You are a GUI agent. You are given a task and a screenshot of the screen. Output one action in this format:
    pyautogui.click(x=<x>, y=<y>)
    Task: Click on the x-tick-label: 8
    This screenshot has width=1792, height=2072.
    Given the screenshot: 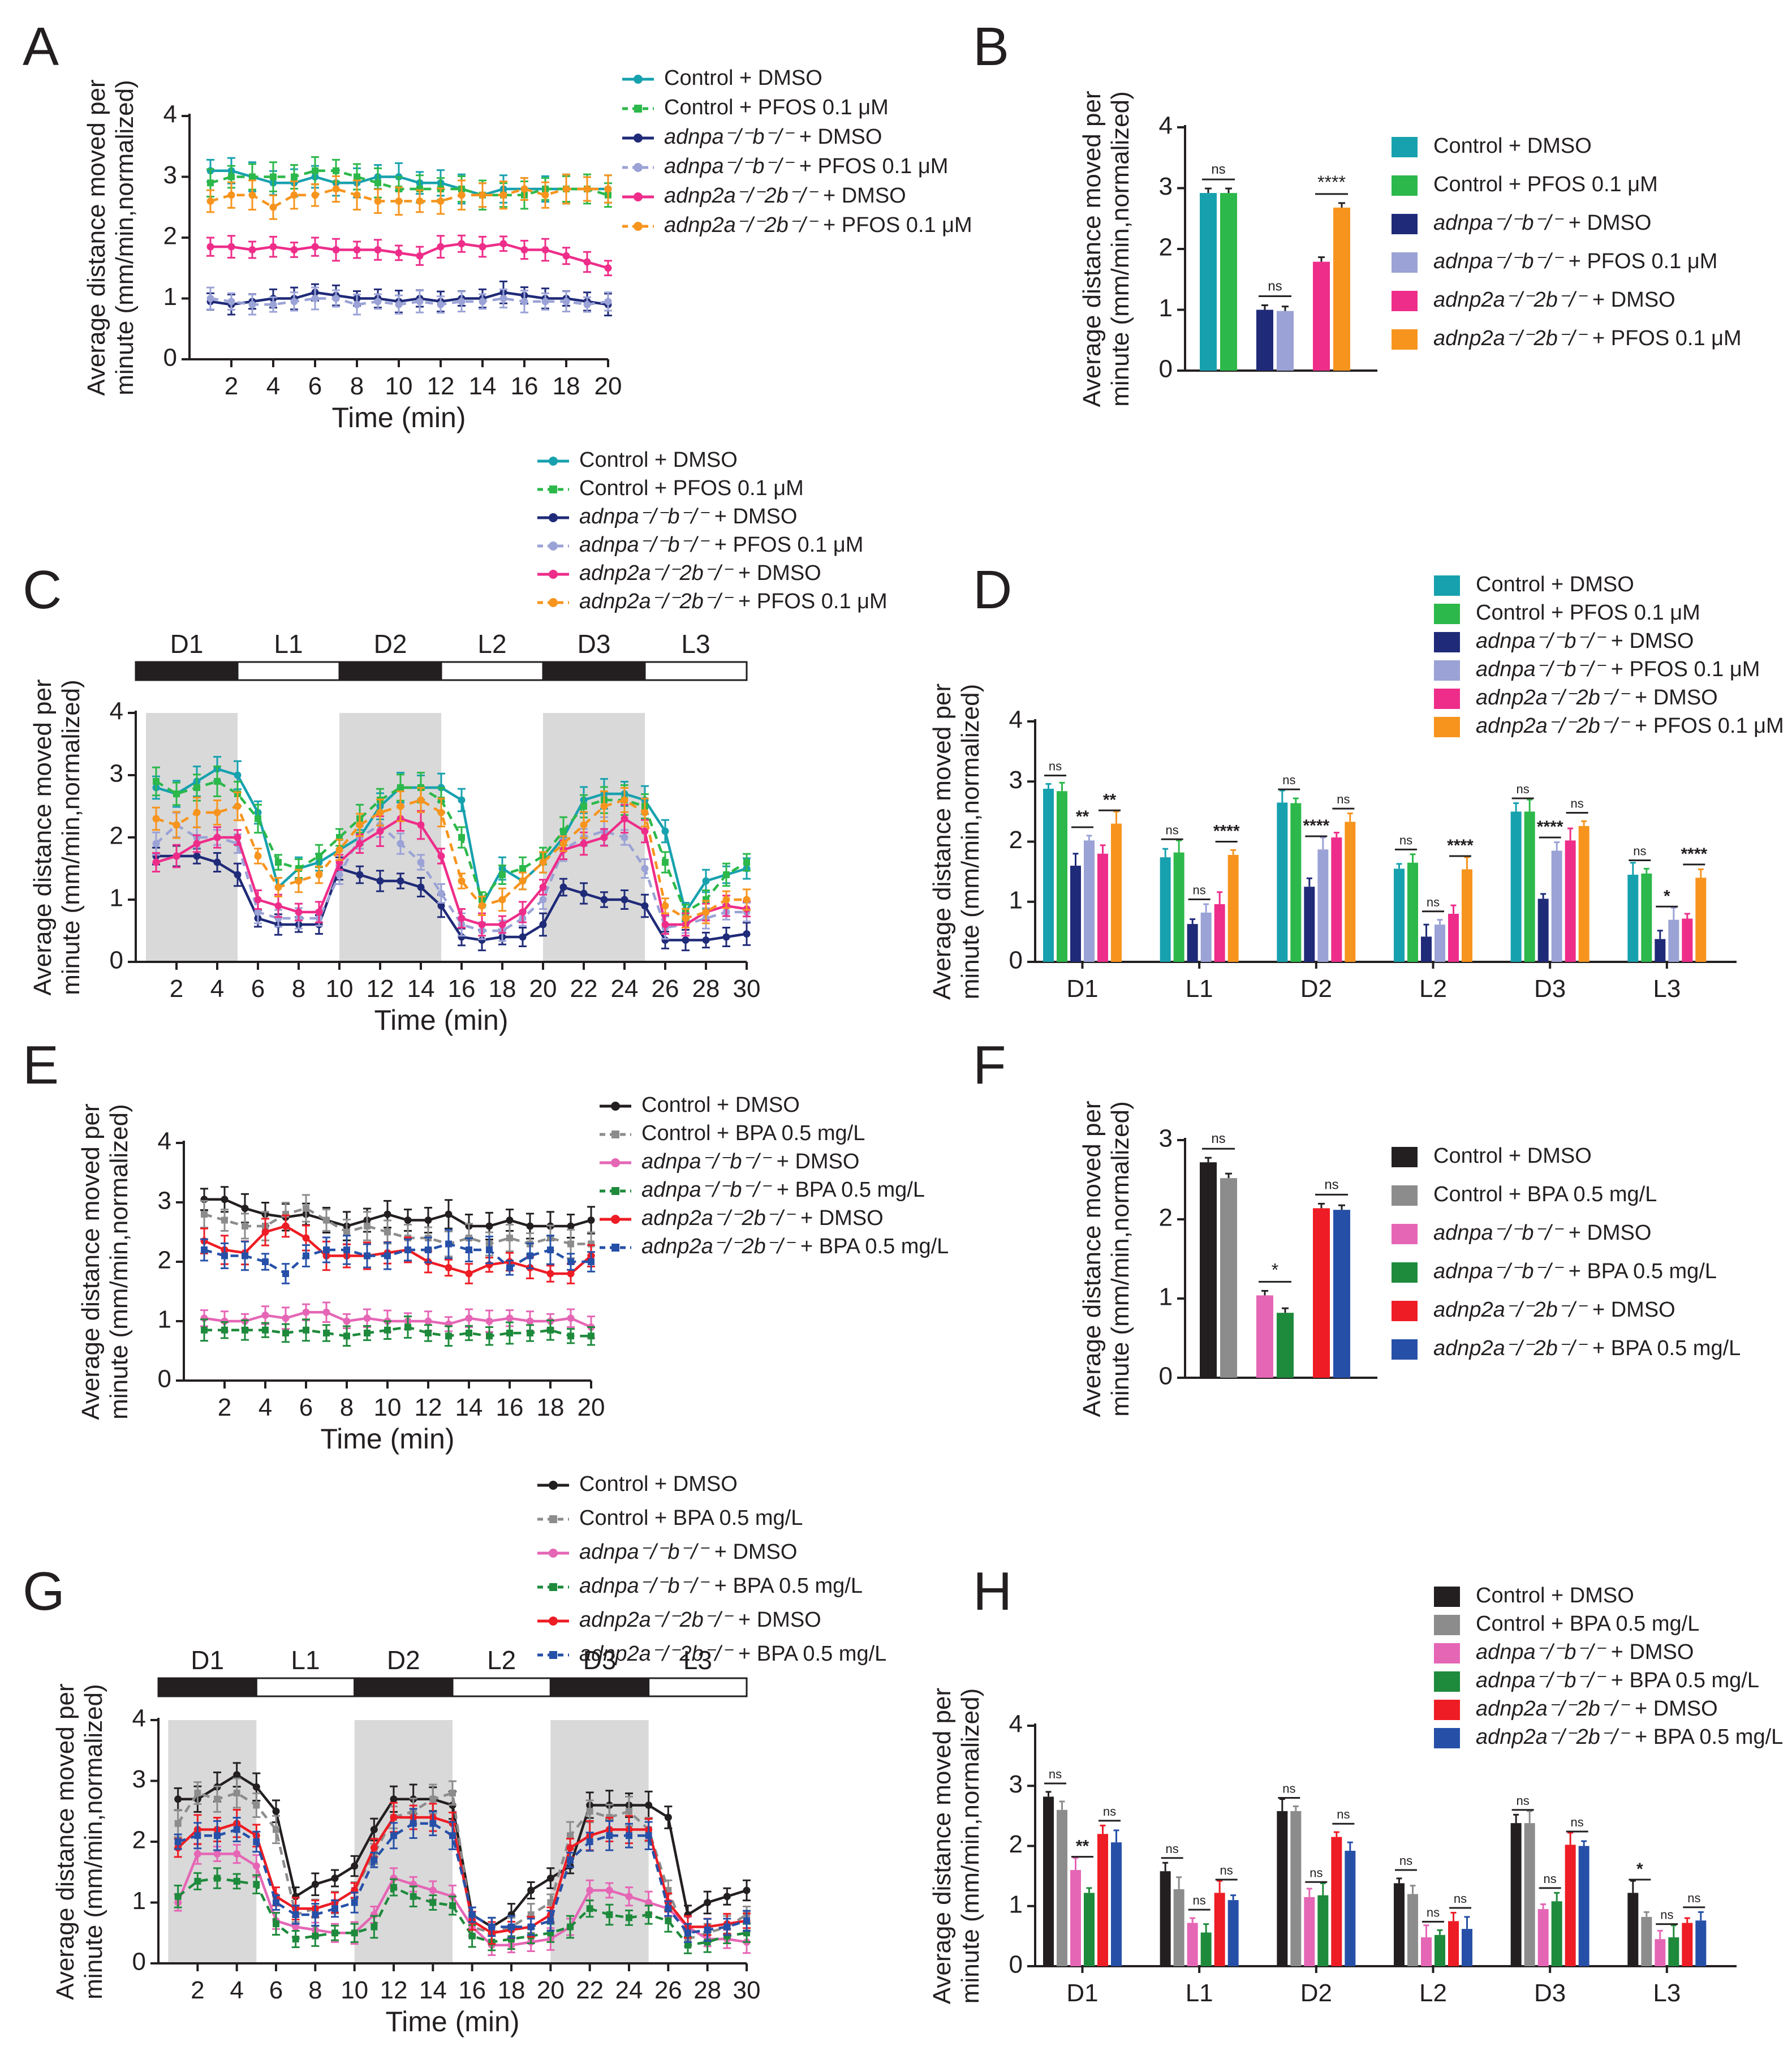 What is the action you would take?
    pyautogui.click(x=315, y=1990)
    